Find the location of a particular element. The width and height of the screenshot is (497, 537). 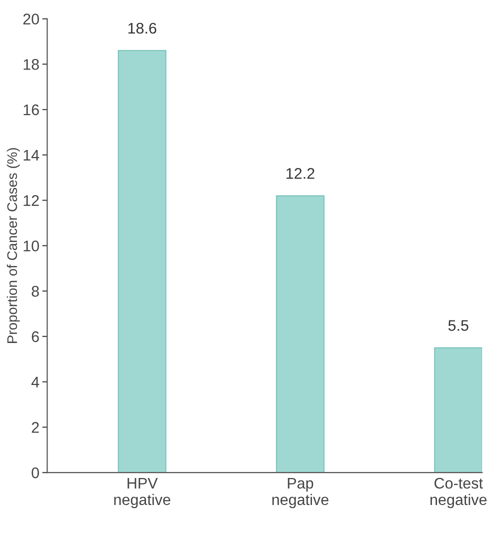

y-tick-label: 0 is located at coordinates (35, 472).